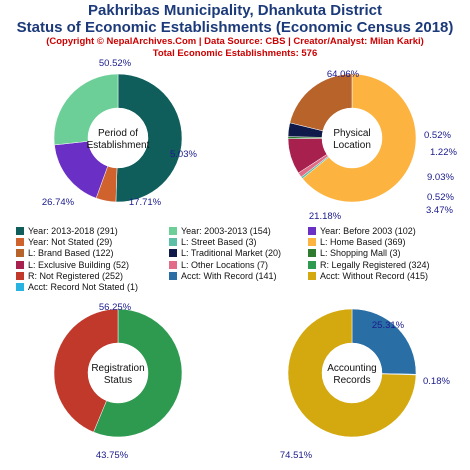  What do you see at coordinates (352, 145) in the screenshot?
I see `donut-center-title: Location` at bounding box center [352, 145].